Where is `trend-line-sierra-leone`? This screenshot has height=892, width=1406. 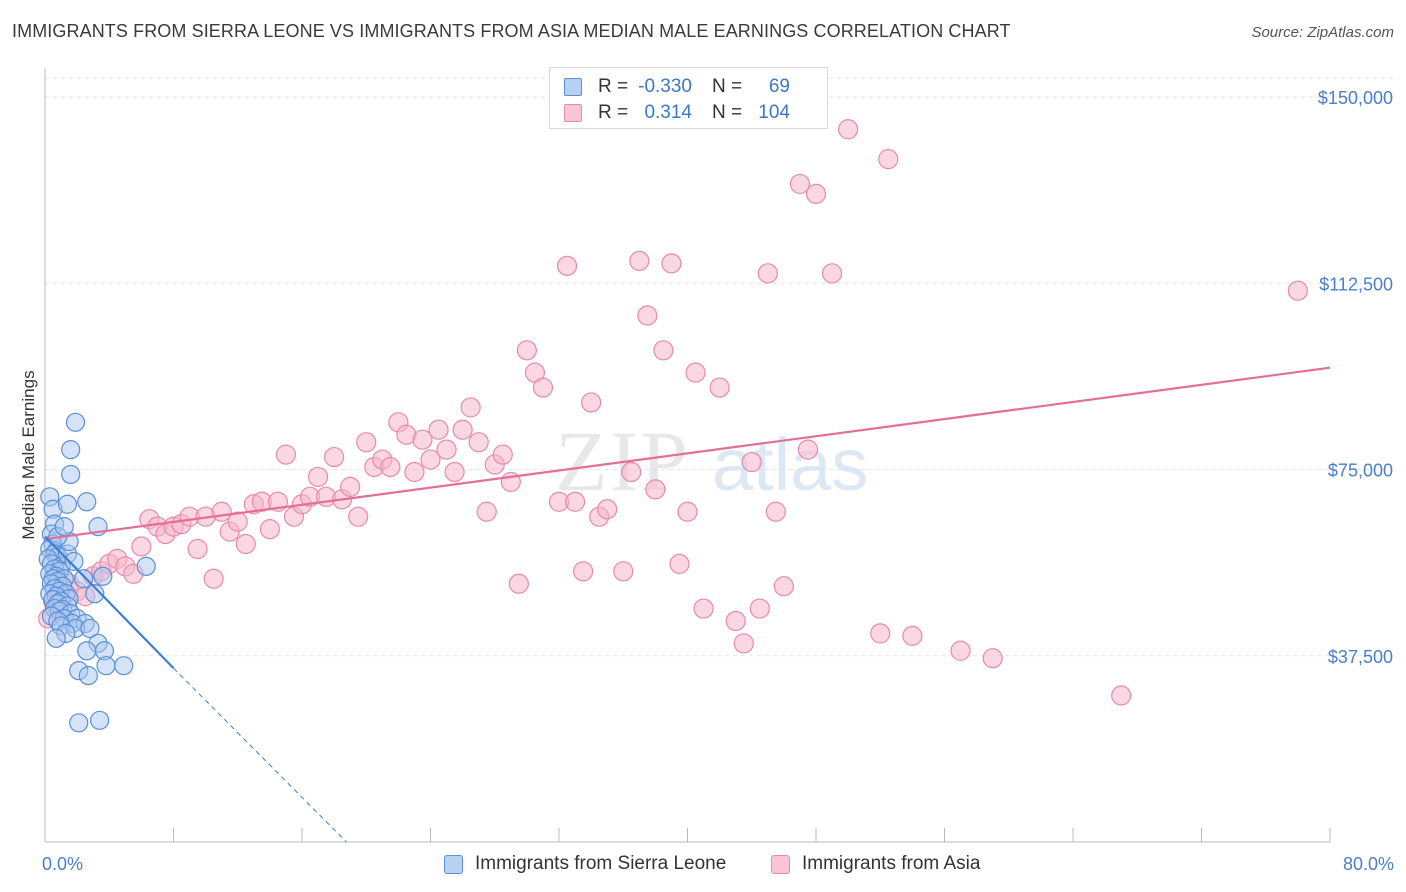 trend-line-sierra-leone is located at coordinates (109, 602).